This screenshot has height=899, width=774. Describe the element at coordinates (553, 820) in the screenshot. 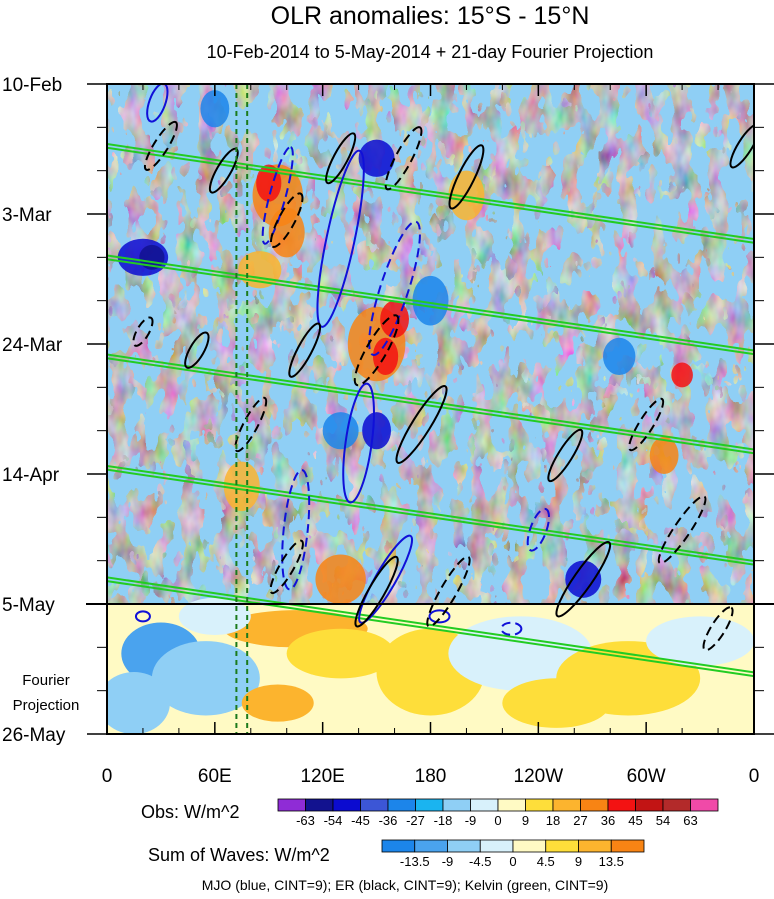

I see `colorbar-label: 18` at that location.